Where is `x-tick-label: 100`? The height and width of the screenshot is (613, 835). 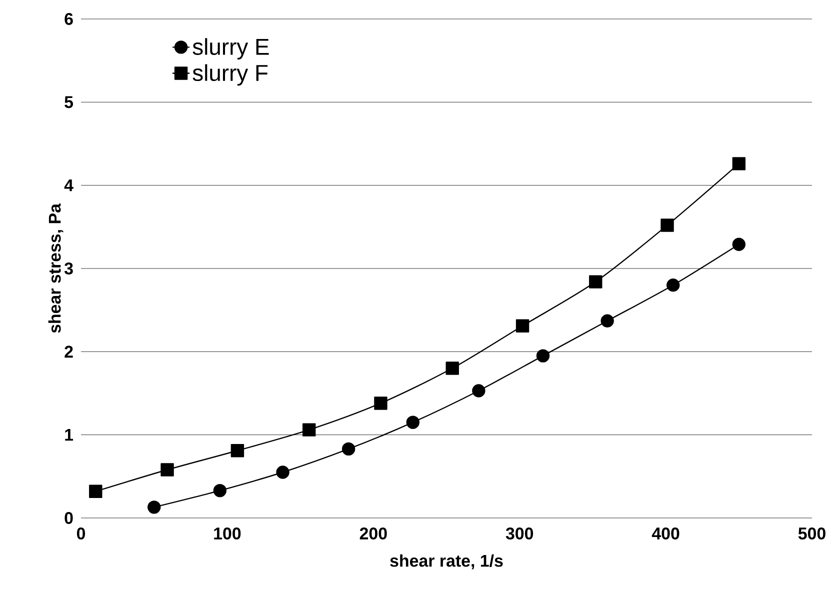
x-tick-label: 100 is located at coordinates (227, 534).